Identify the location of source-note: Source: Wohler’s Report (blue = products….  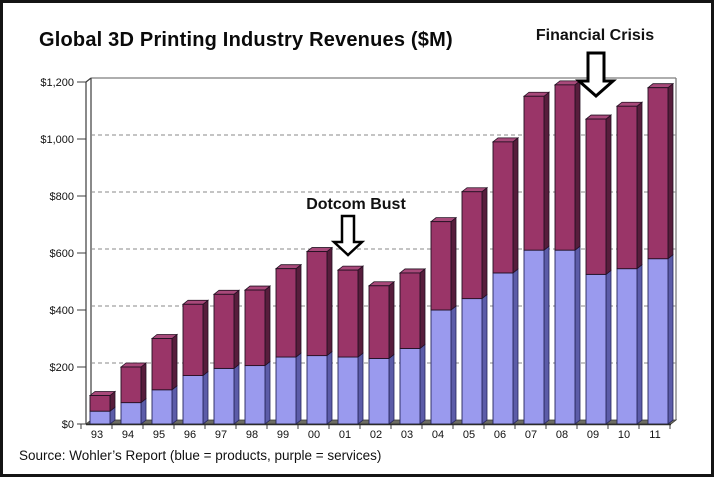
(200, 455).